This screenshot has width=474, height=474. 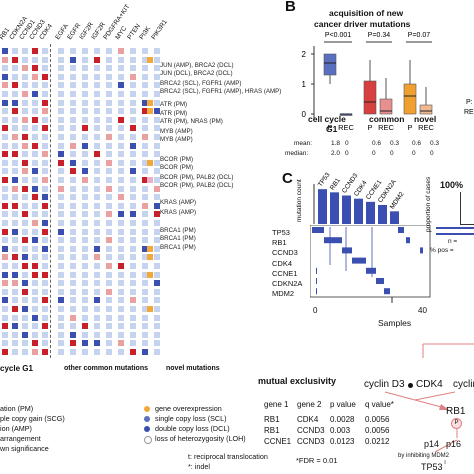 I want to click on matrix-tick-mark, so click(x=316, y=270).